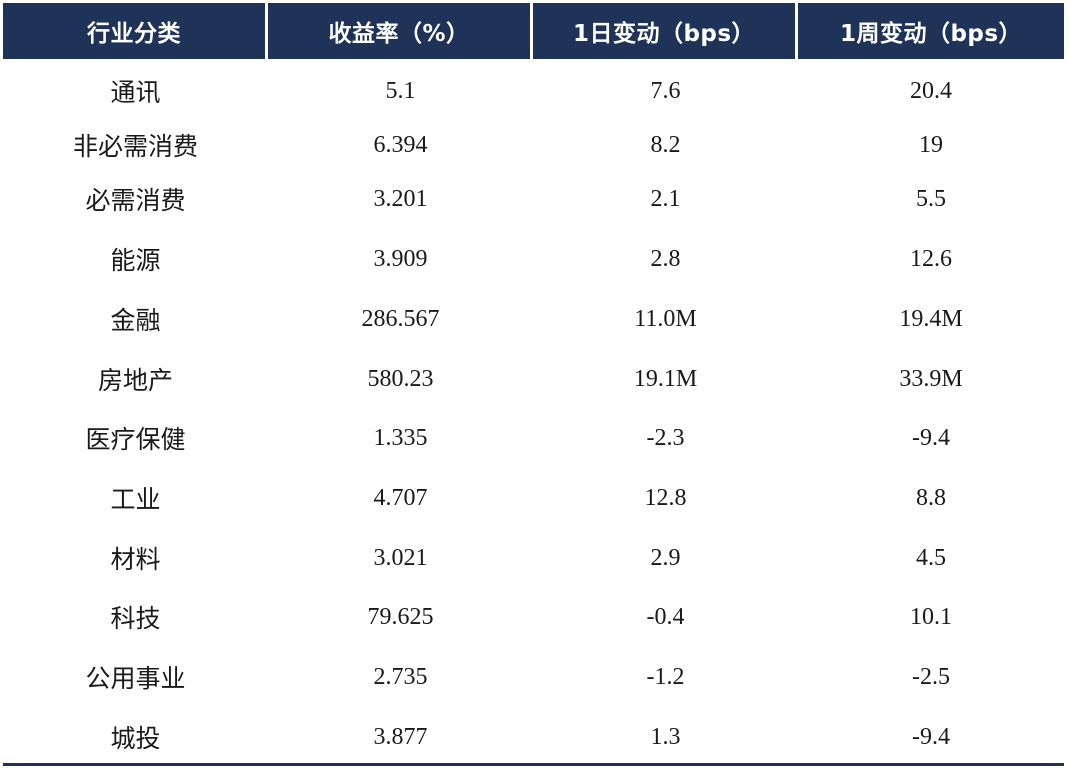 Image resolution: width=1069 pixels, height=770 pixels. Describe the element at coordinates (400, 198) in the screenshot. I see `yield-cell: 3.201` at that location.